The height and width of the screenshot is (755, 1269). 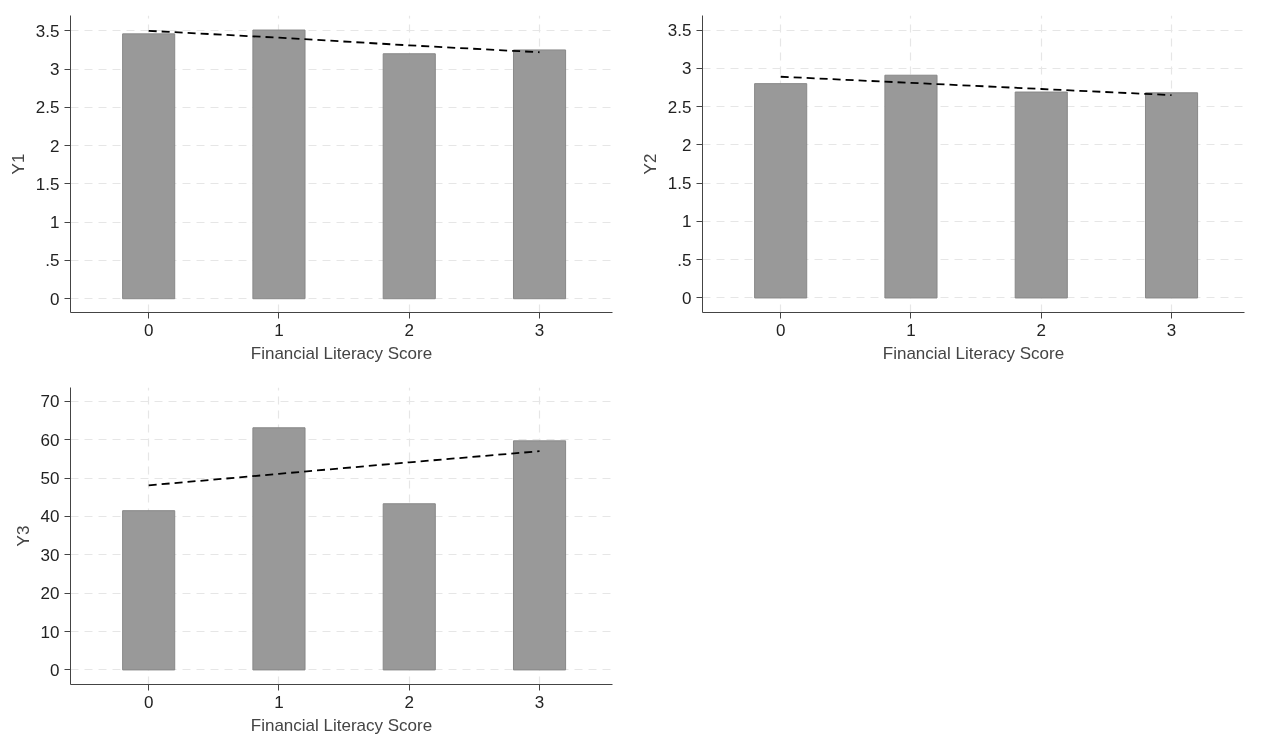 What do you see at coordinates (50, 594) in the screenshot?
I see `y-tick-label: 20` at bounding box center [50, 594].